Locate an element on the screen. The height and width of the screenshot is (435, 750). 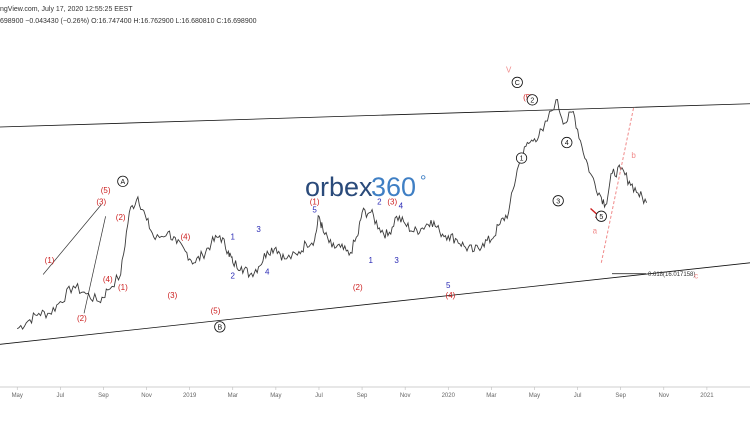
wave-label: a is located at coordinates (595, 231).